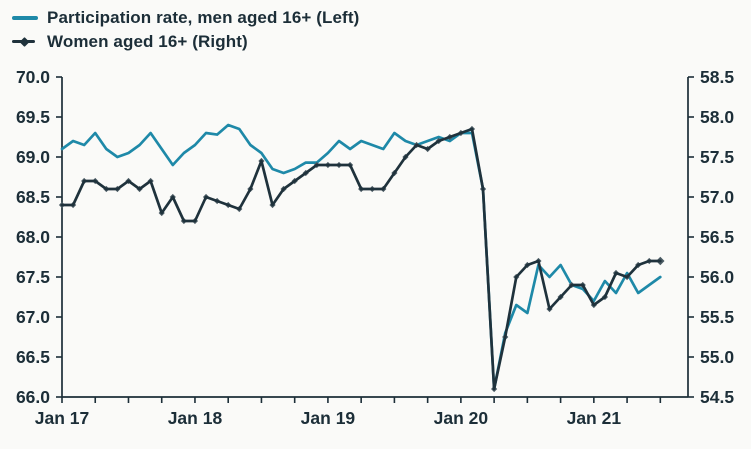  What do you see at coordinates (328, 418) in the screenshot?
I see `x-axis-label: Jan 19` at bounding box center [328, 418].